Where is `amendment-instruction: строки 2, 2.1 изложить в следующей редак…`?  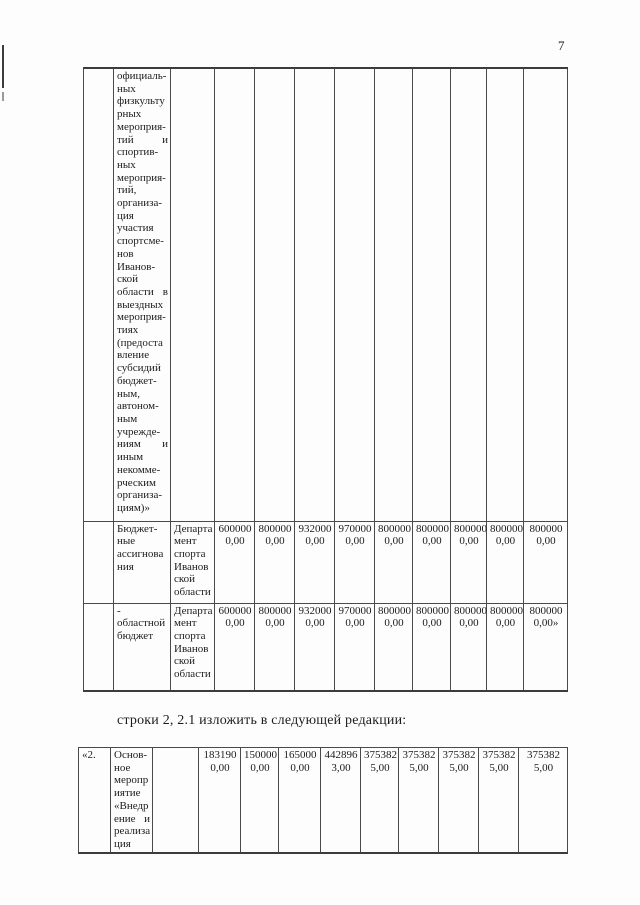 amendment-instruction: строки 2, 2.1 изложить в следующей редак… is located at coordinates (262, 720).